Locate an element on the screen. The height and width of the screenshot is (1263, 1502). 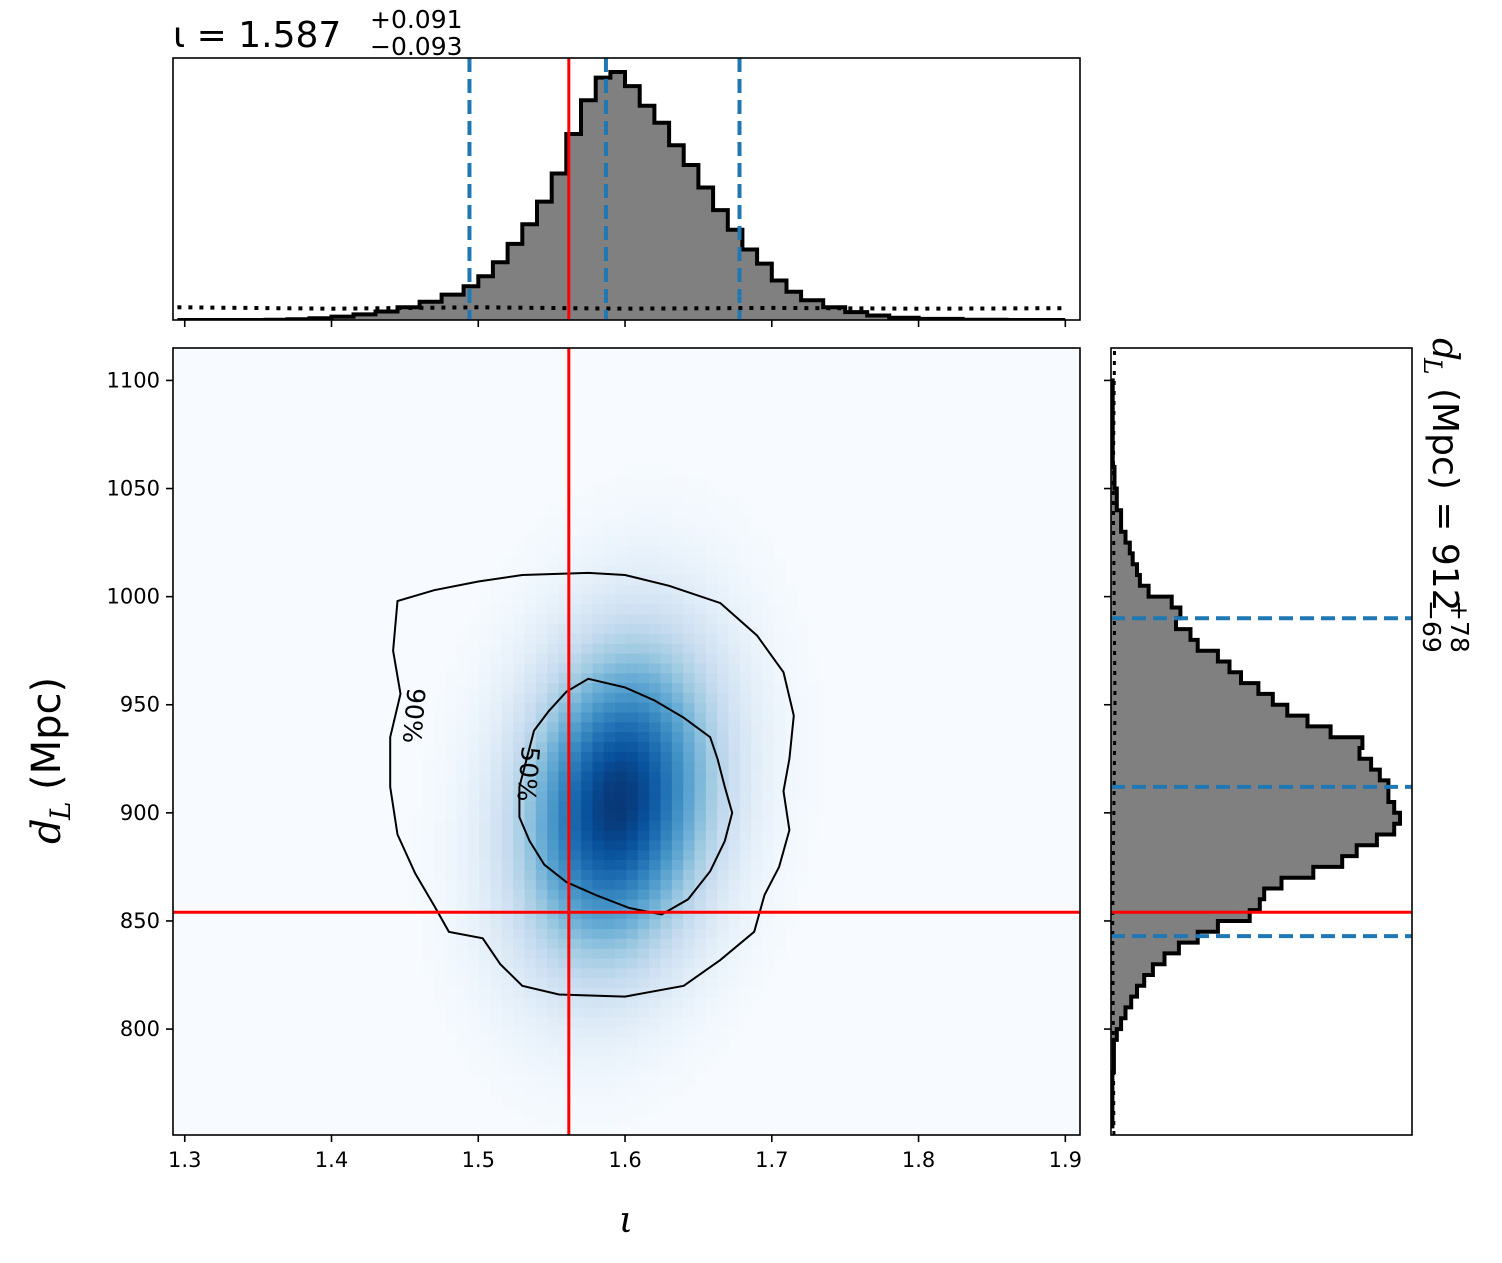
y-tick-label: 1100 is located at coordinates (133, 380).